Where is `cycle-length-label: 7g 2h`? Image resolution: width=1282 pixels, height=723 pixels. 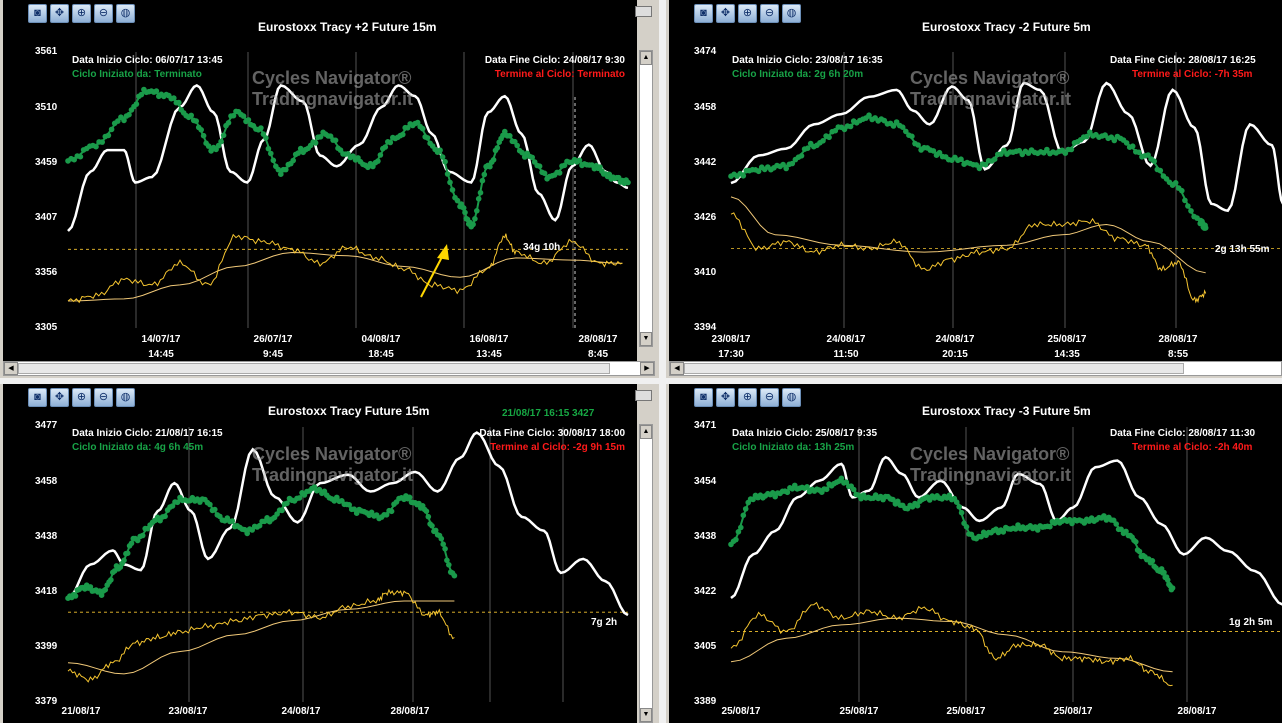
cycle-length-label: 7g 2h is located at coordinates (604, 622).